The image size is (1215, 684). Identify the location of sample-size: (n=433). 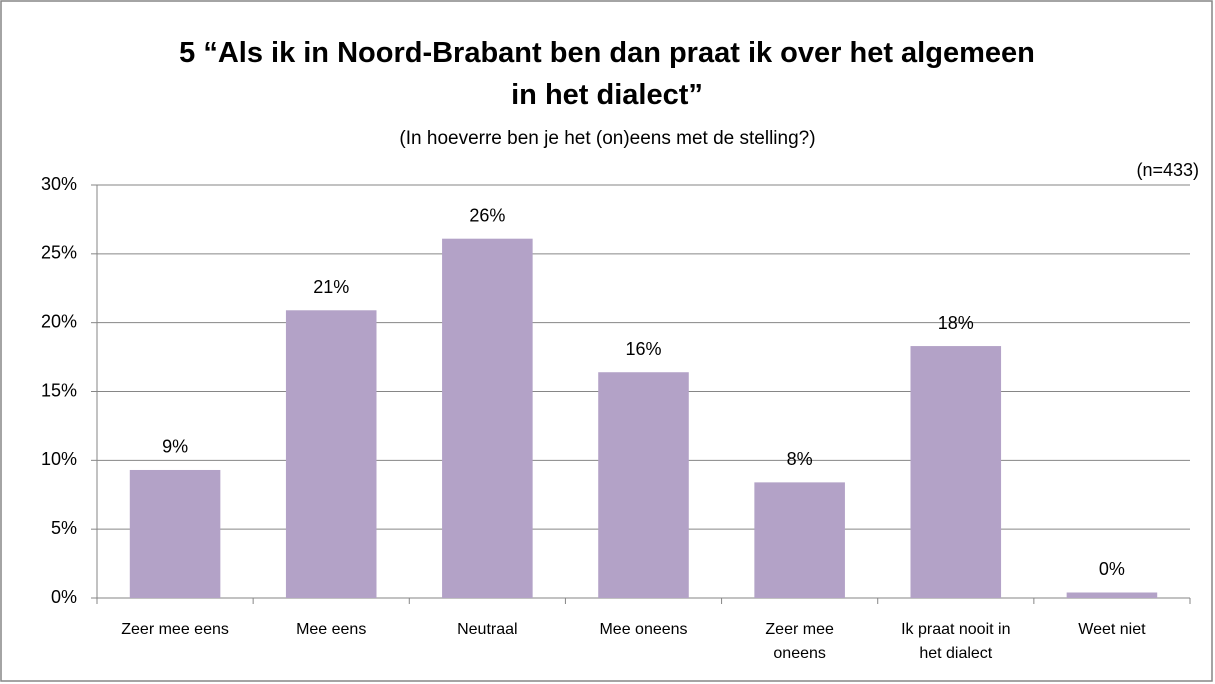
(1167, 170).